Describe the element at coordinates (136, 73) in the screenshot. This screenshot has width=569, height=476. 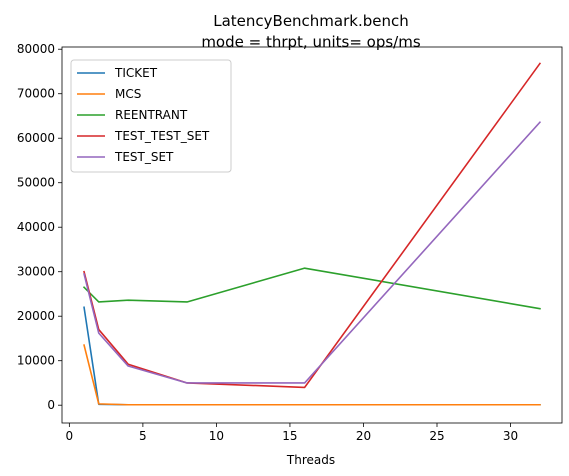
I see `legend-label-ticket: TICKET` at that location.